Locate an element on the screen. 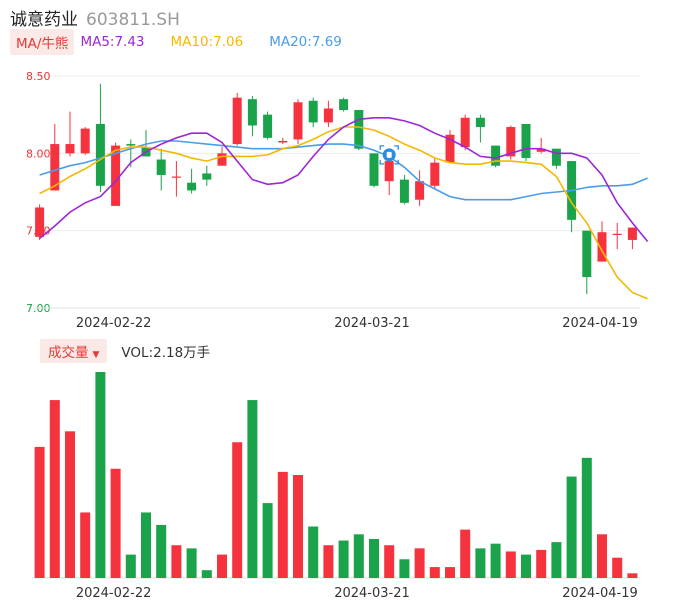  volume-value: VOL:2.18万手 is located at coordinates (166, 353).